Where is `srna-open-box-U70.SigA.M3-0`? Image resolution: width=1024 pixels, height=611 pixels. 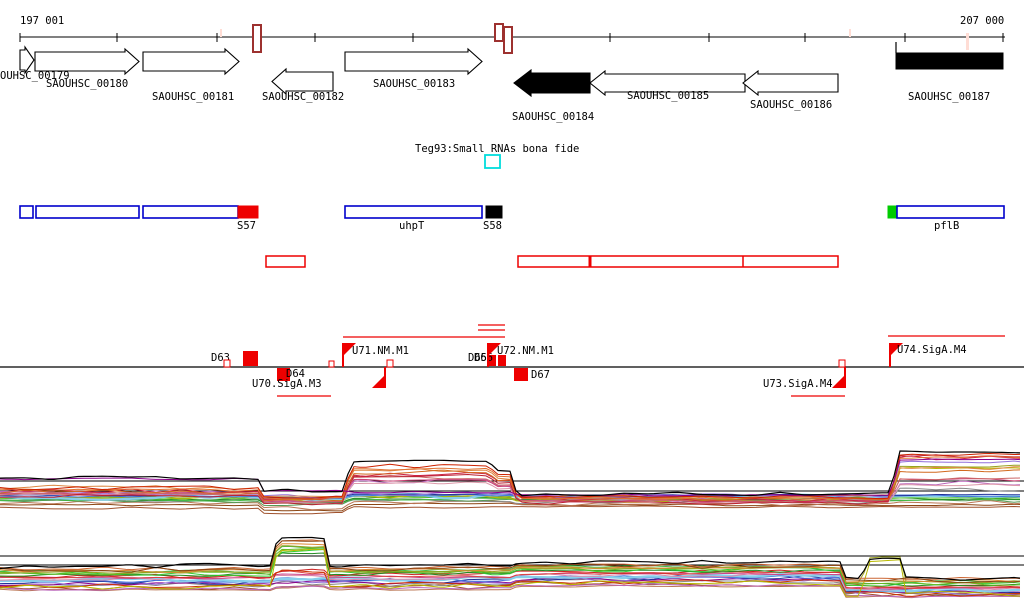 srna-open-box-U70.SigA.M3-0 is located at coordinates (227, 363).